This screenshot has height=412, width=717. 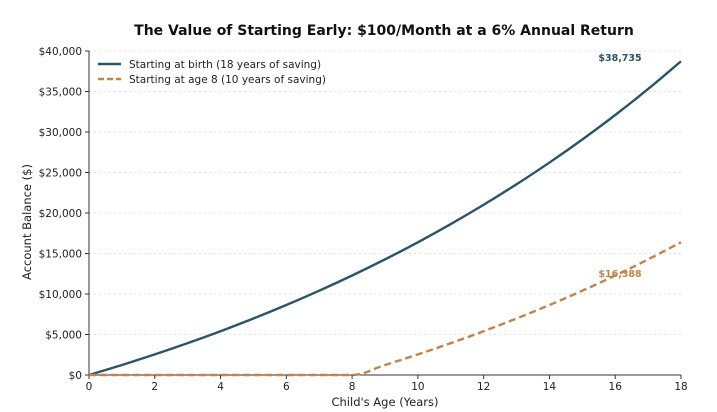 What do you see at coordinates (225, 65) in the screenshot?
I see `legend-entry: Starting at birth (18 years of saving)` at bounding box center [225, 65].